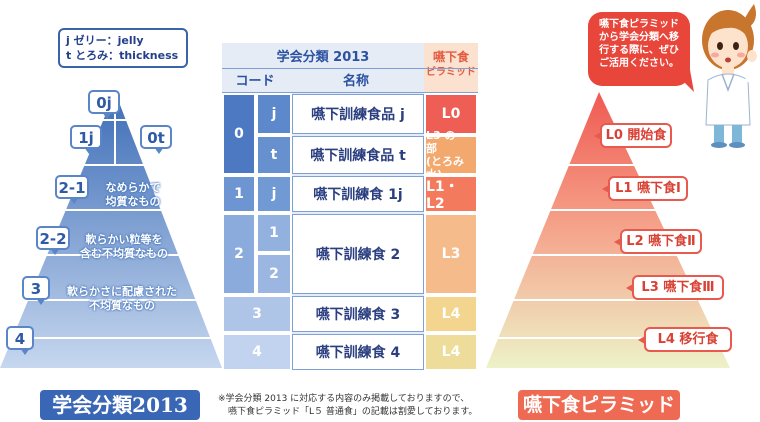 Image resolution: width=760 pixels, height=422 pixels. I want to click on level-desc-2-1: なめらかで 均質なもの, so click(133, 195).